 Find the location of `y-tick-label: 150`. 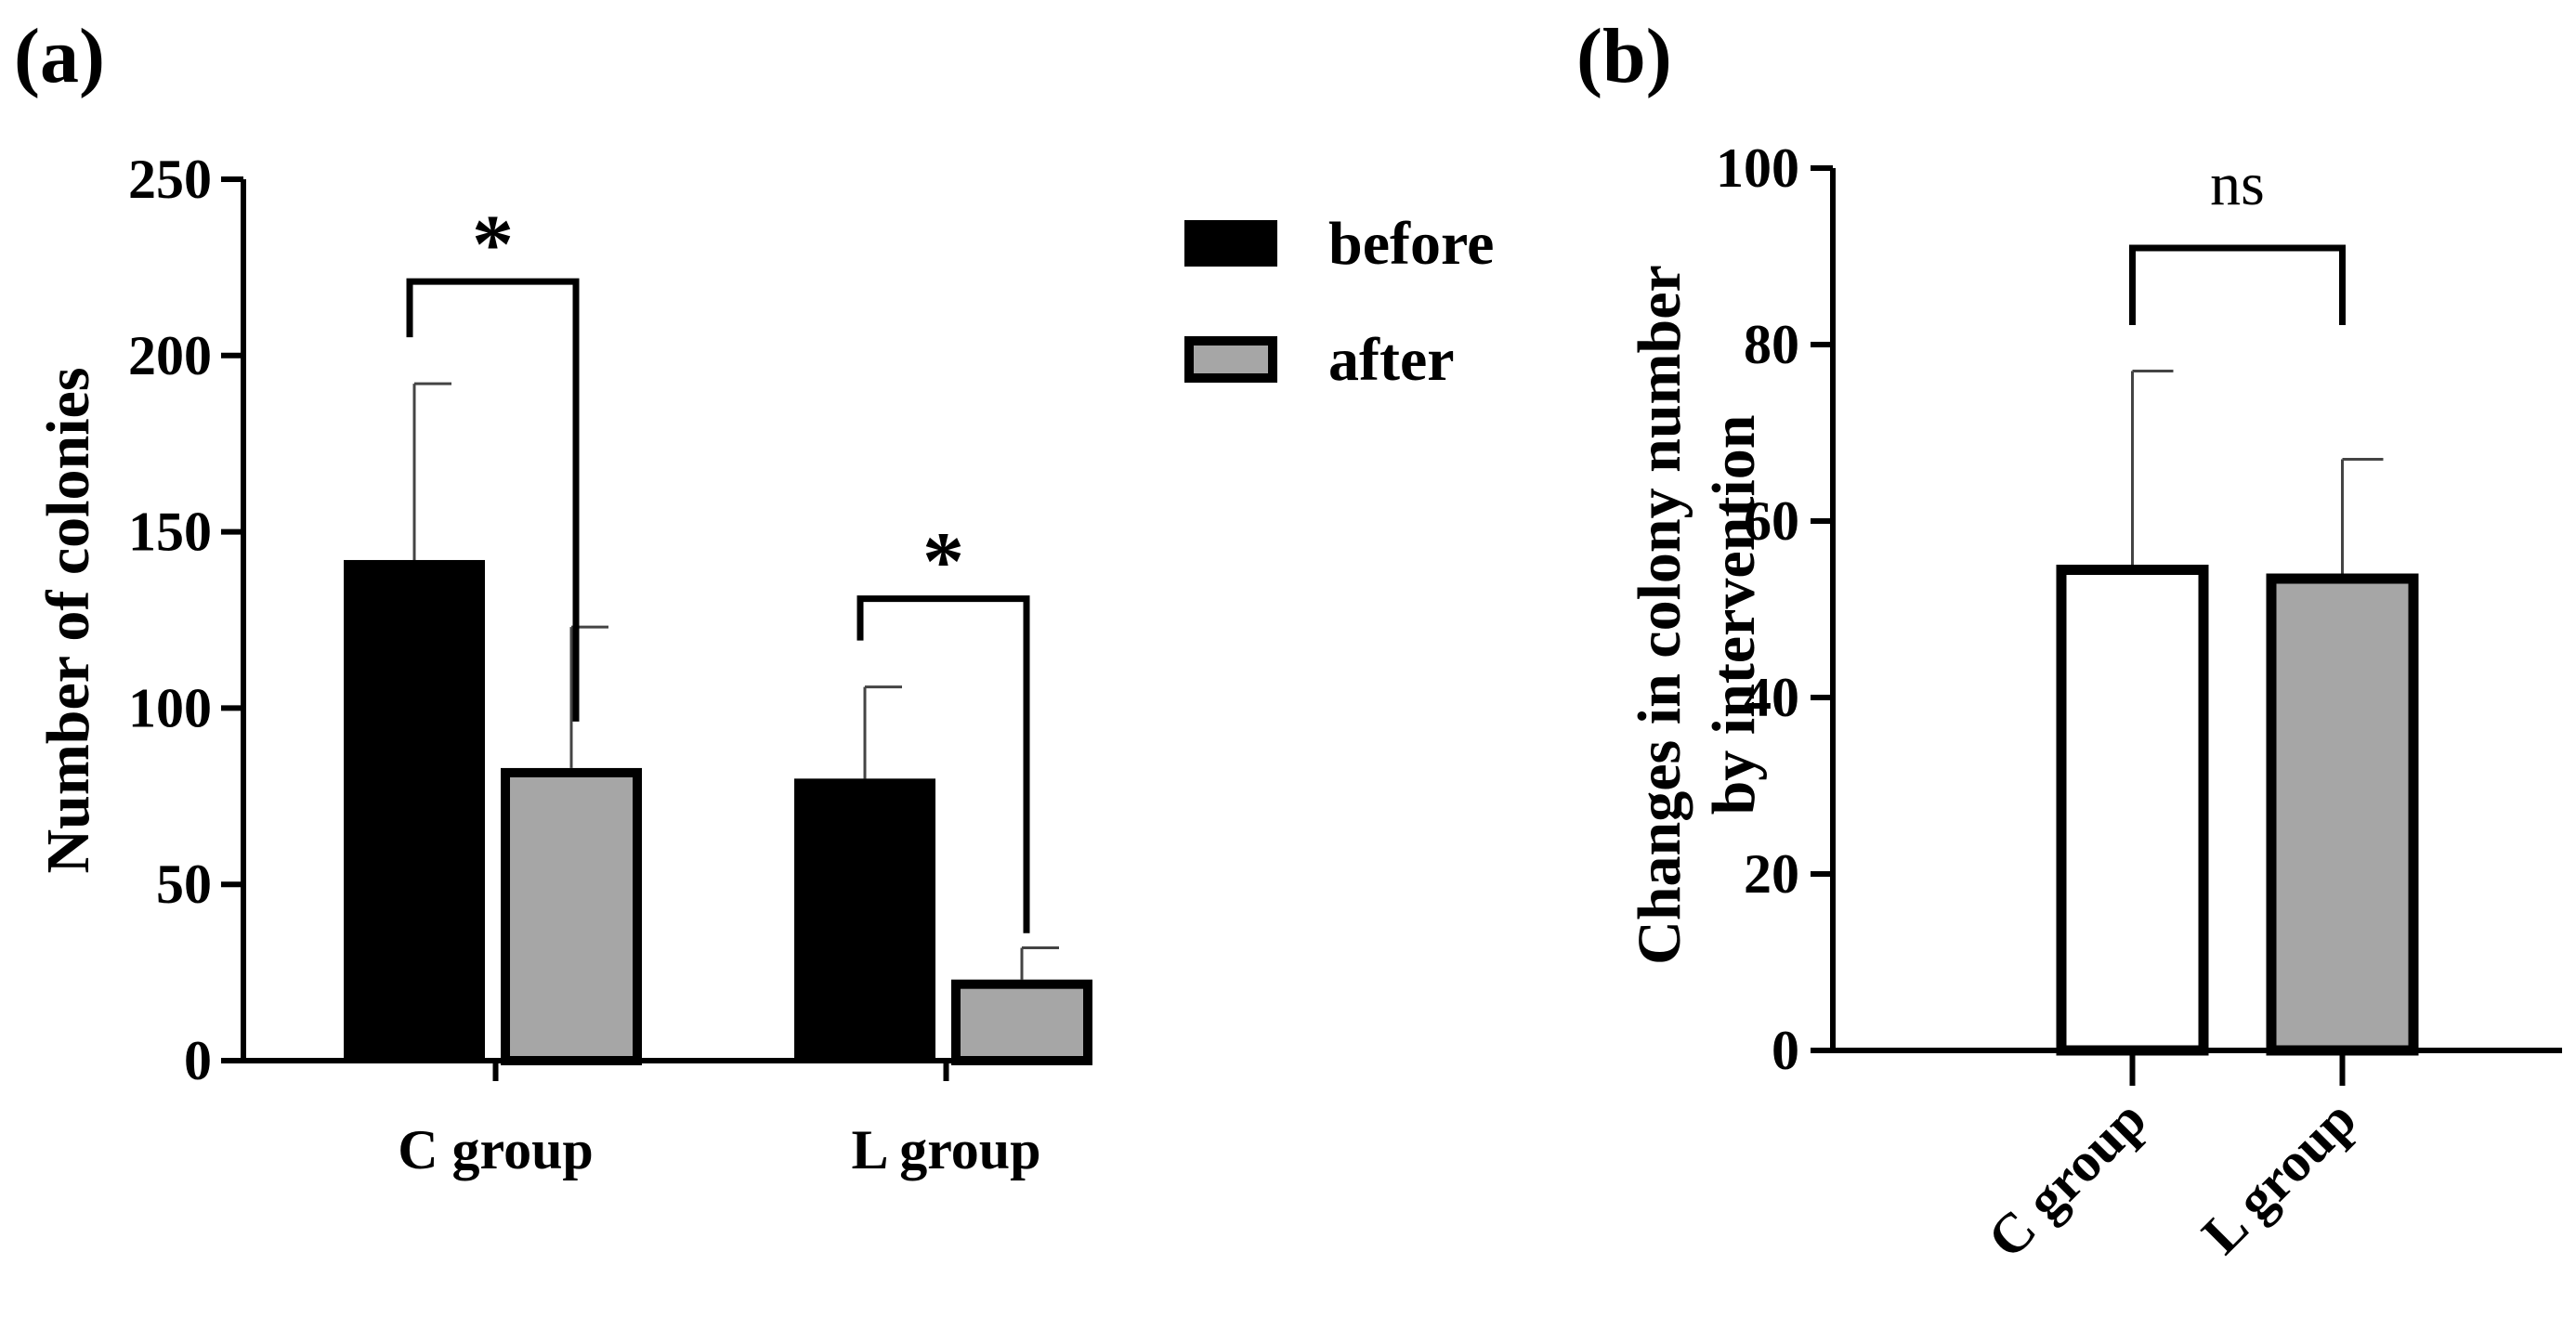

y-tick-label: 150 is located at coordinates (170, 532).